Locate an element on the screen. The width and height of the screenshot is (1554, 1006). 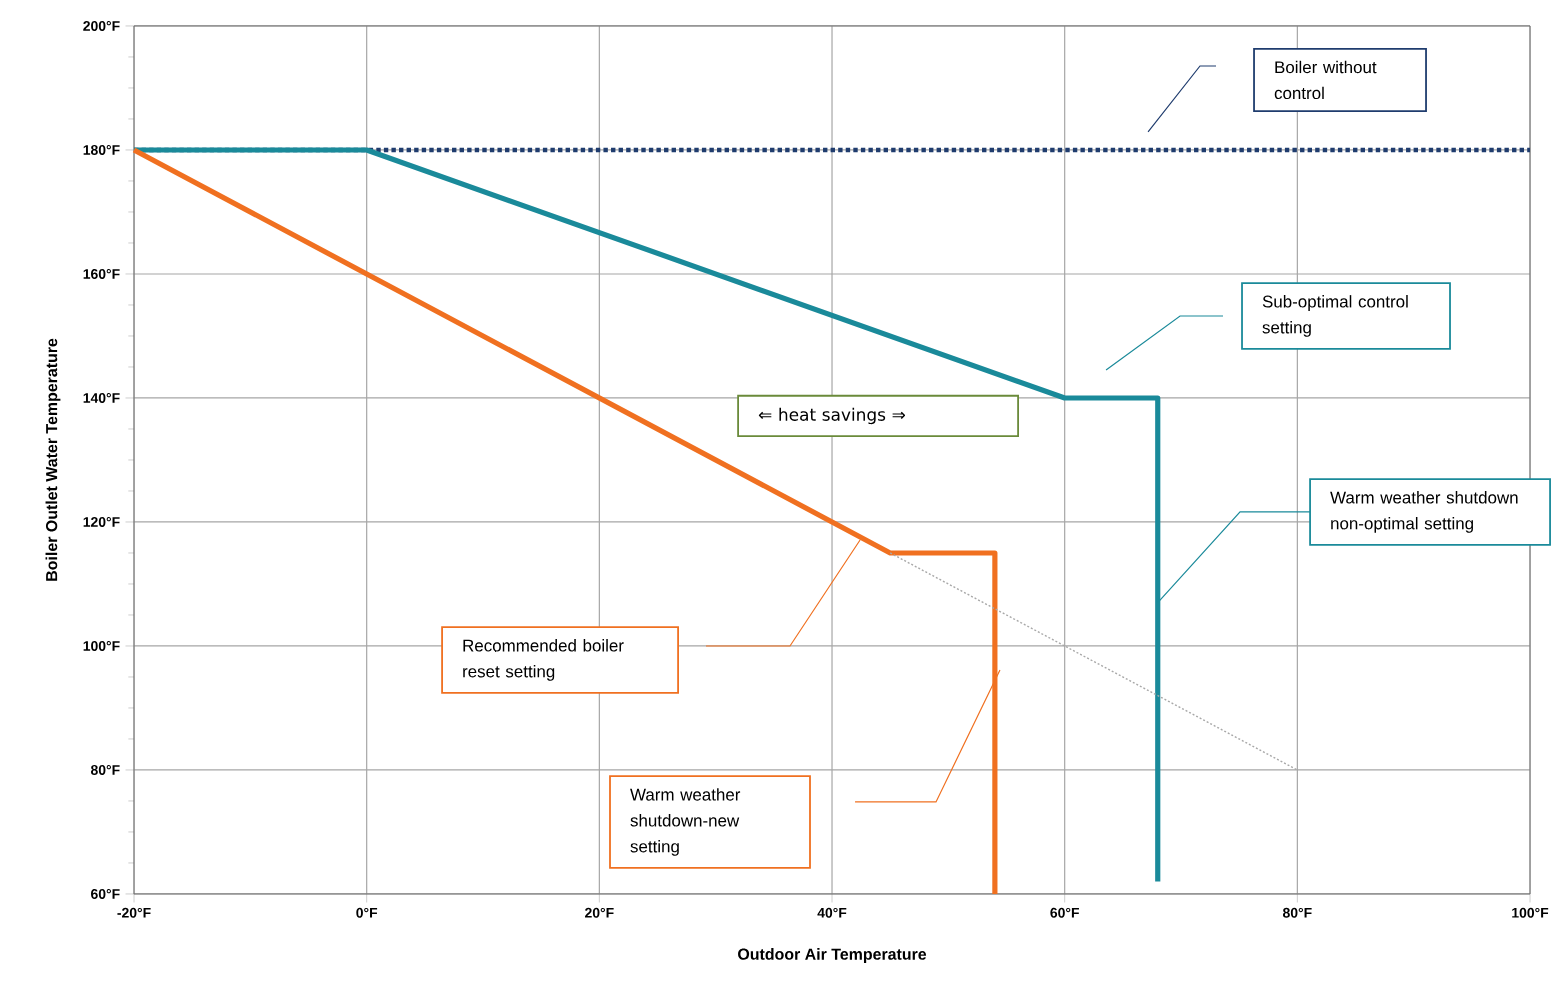
annotation: ⇐ heat savings ⇒ is located at coordinates (832, 416).